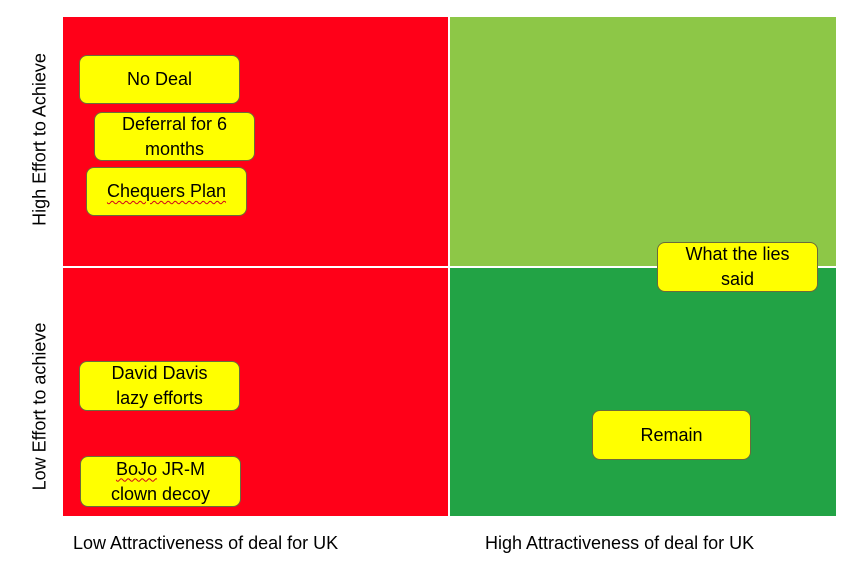 The height and width of the screenshot is (577, 858). What do you see at coordinates (181, 468) in the screenshot?
I see `note-bojo-rest: JR-M` at bounding box center [181, 468].